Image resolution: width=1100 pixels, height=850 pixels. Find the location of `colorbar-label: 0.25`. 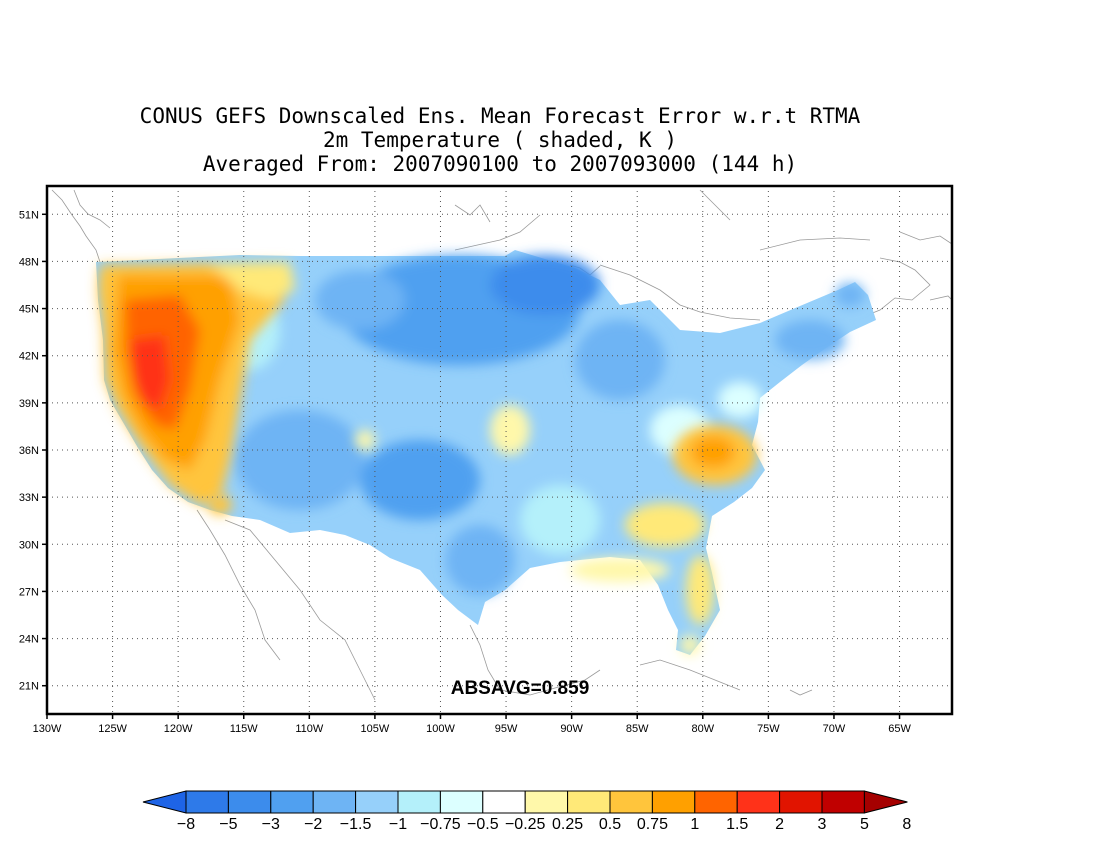

colorbar-label: 0.25 is located at coordinates (567, 824).